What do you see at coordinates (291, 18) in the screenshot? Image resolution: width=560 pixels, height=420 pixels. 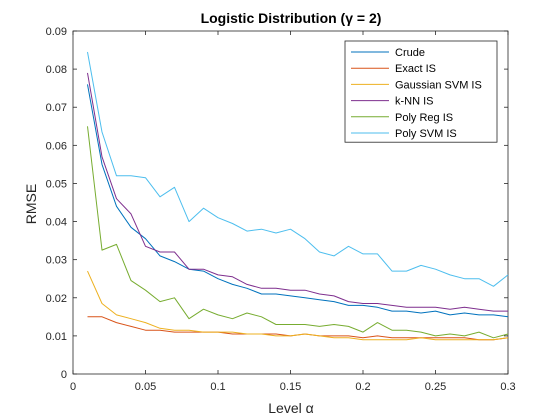 I see `chart-title: Logistic Distribution (γ = 2)` at bounding box center [291, 18].